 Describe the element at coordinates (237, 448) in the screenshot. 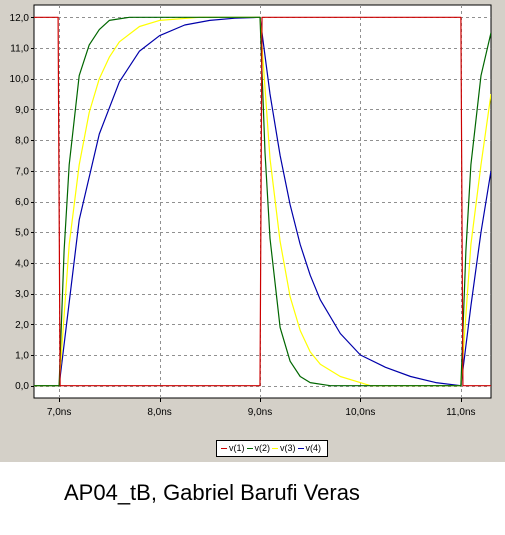

I see `legend-label-v1: v(1)` at that location.